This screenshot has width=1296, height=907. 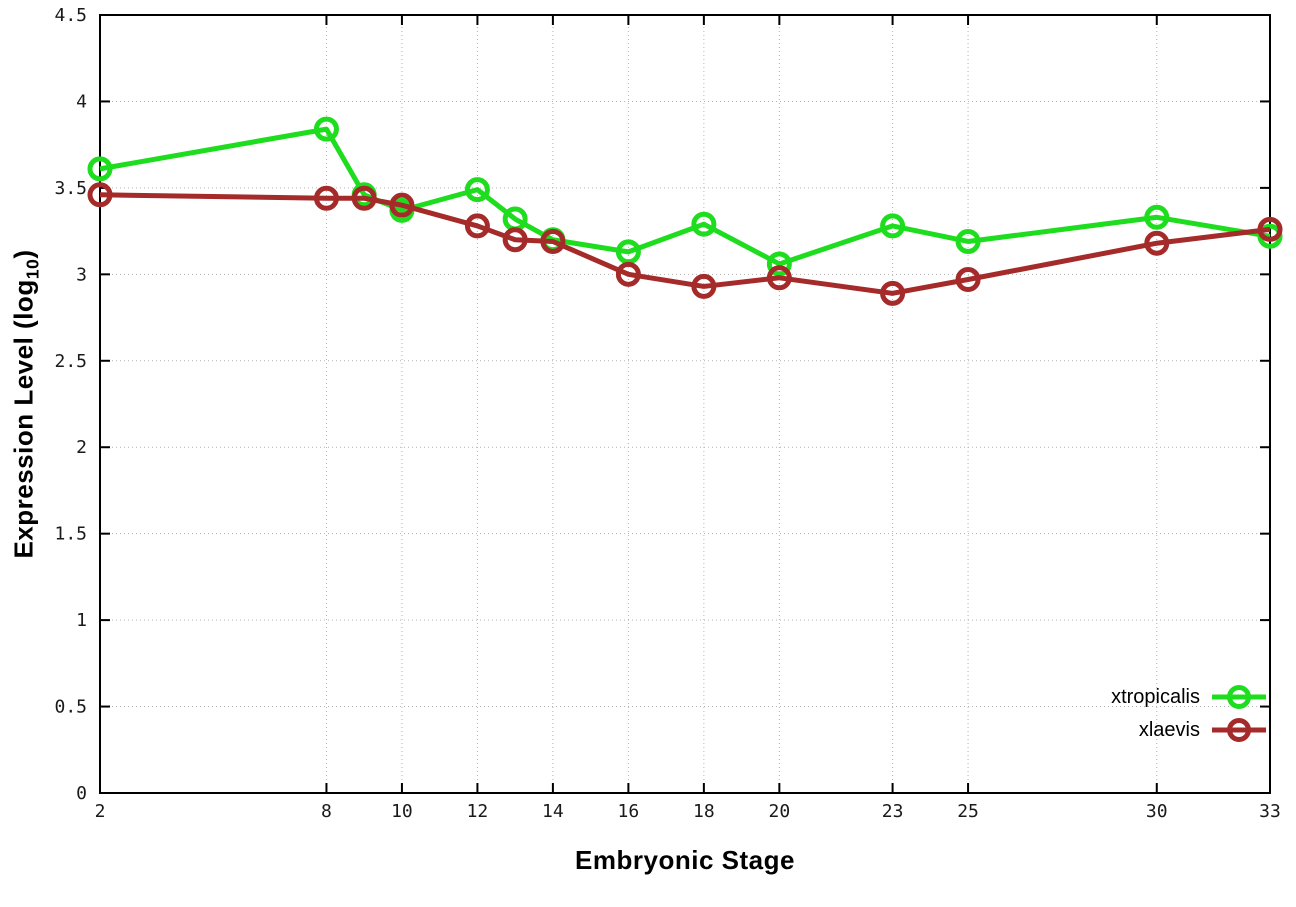 I want to click on svg-text: 1.5, so click(x=70, y=534).